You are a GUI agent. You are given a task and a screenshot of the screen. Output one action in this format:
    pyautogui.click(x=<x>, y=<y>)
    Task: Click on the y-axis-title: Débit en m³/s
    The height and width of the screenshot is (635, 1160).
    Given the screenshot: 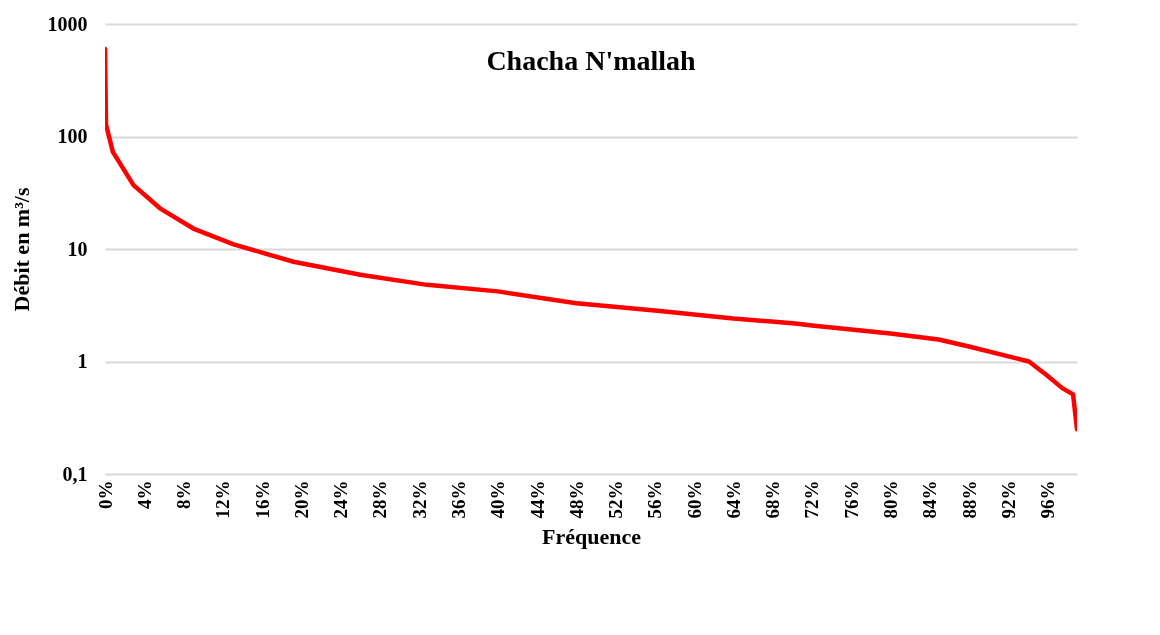 What is the action you would take?
    pyautogui.click(x=21, y=249)
    